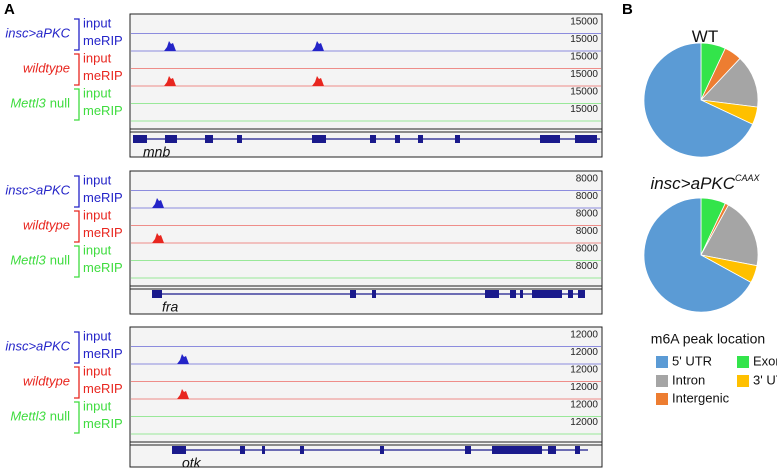  What do you see at coordinates (765, 360) in the screenshot?
I see `legend-label: Exon` at bounding box center [765, 360].